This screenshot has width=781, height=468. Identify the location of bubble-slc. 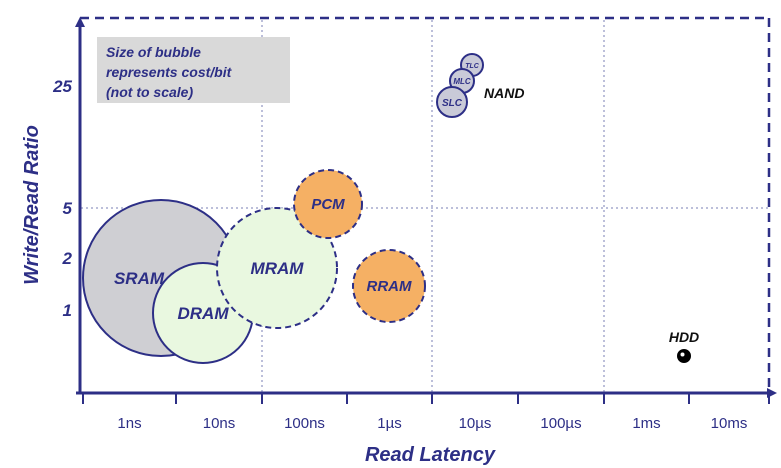
(452, 102).